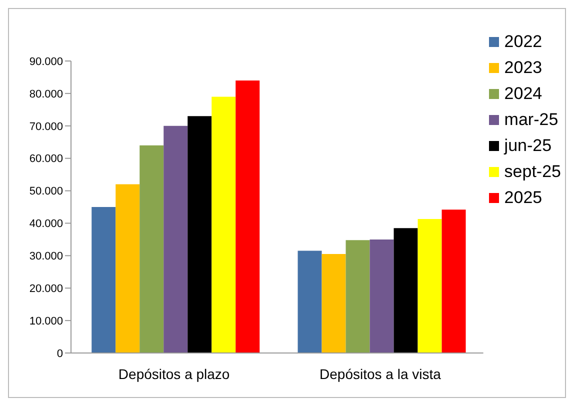 This screenshot has width=574, height=406. I want to click on y-tick-label: 60.000, so click(46, 159).